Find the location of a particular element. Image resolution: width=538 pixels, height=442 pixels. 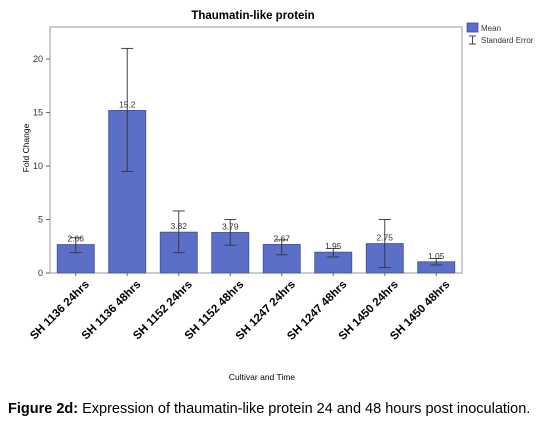

bar-value-label: 3.79 is located at coordinates (230, 226).